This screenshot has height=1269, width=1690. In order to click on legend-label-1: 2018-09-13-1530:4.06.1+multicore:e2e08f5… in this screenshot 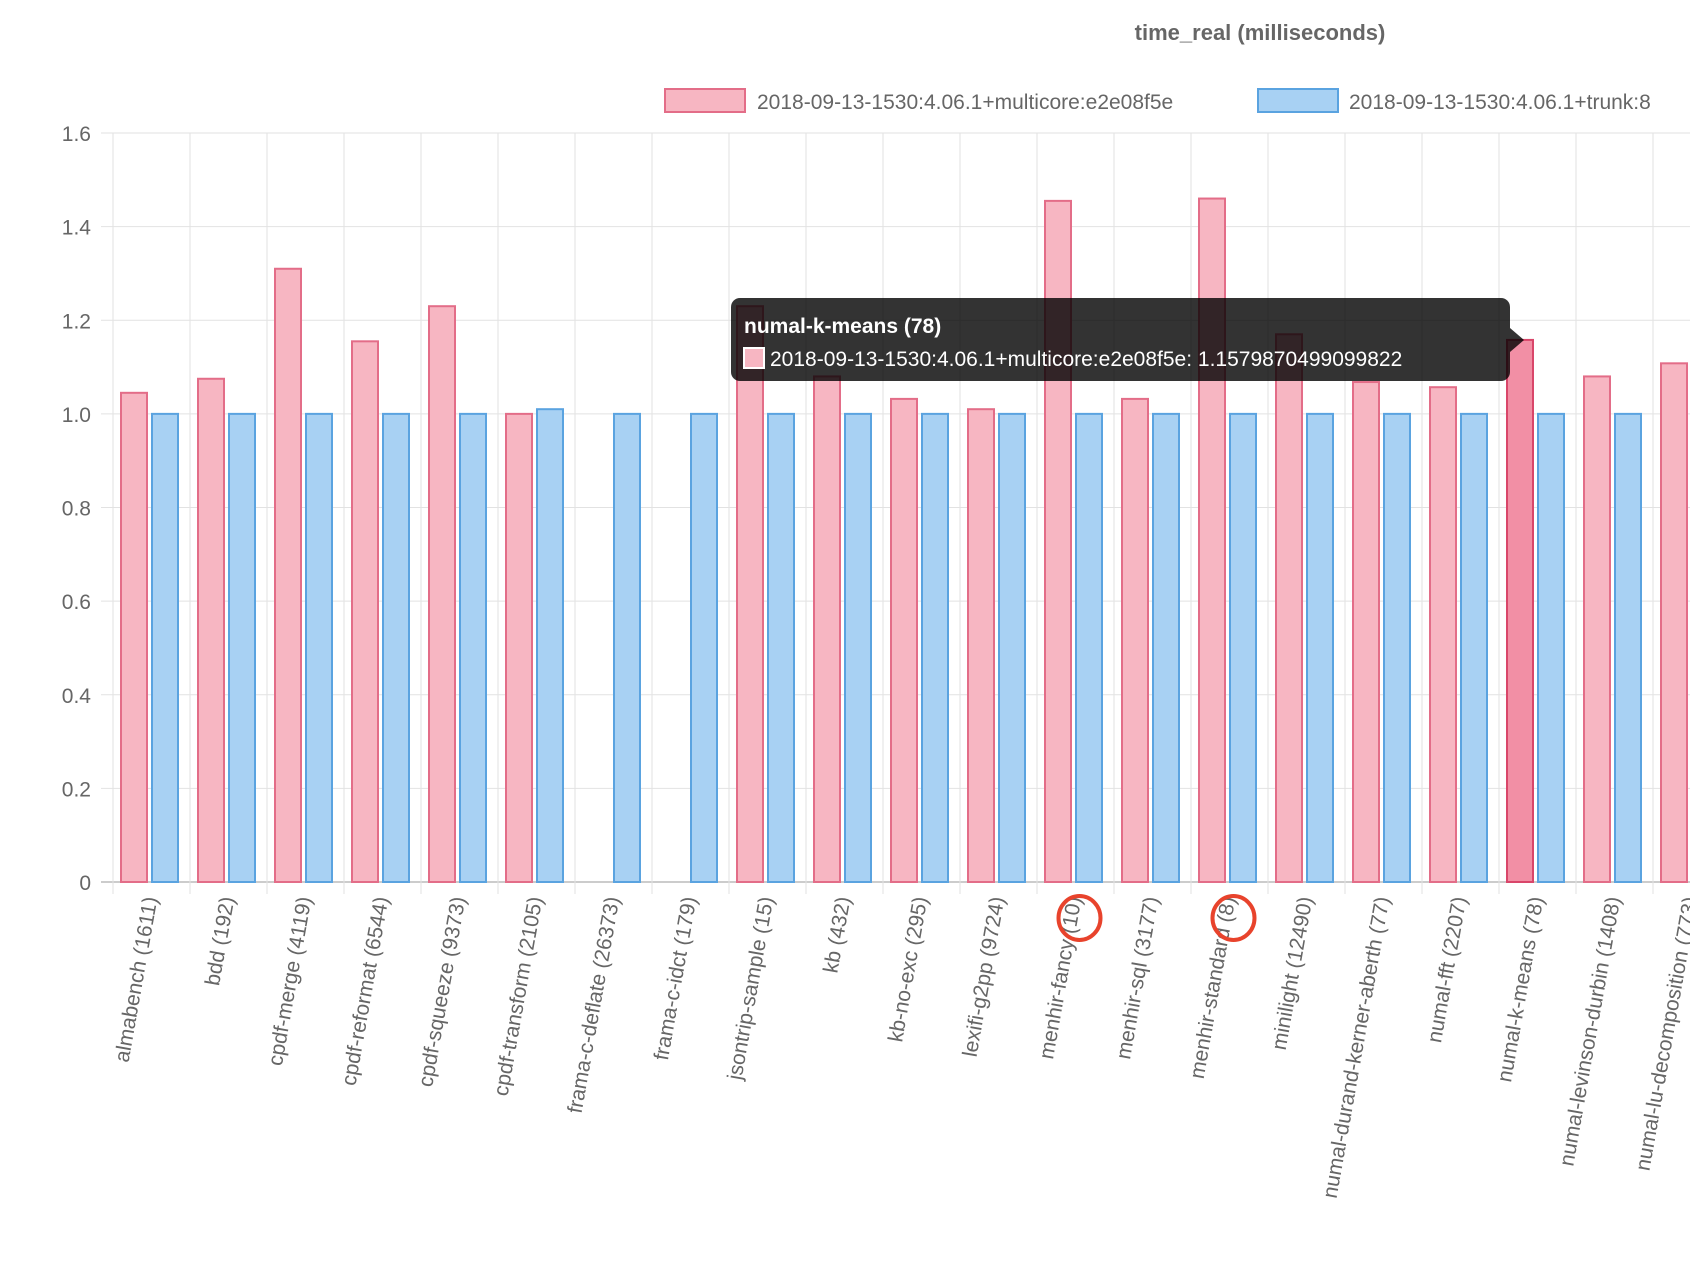, I will do `click(965, 102)`.